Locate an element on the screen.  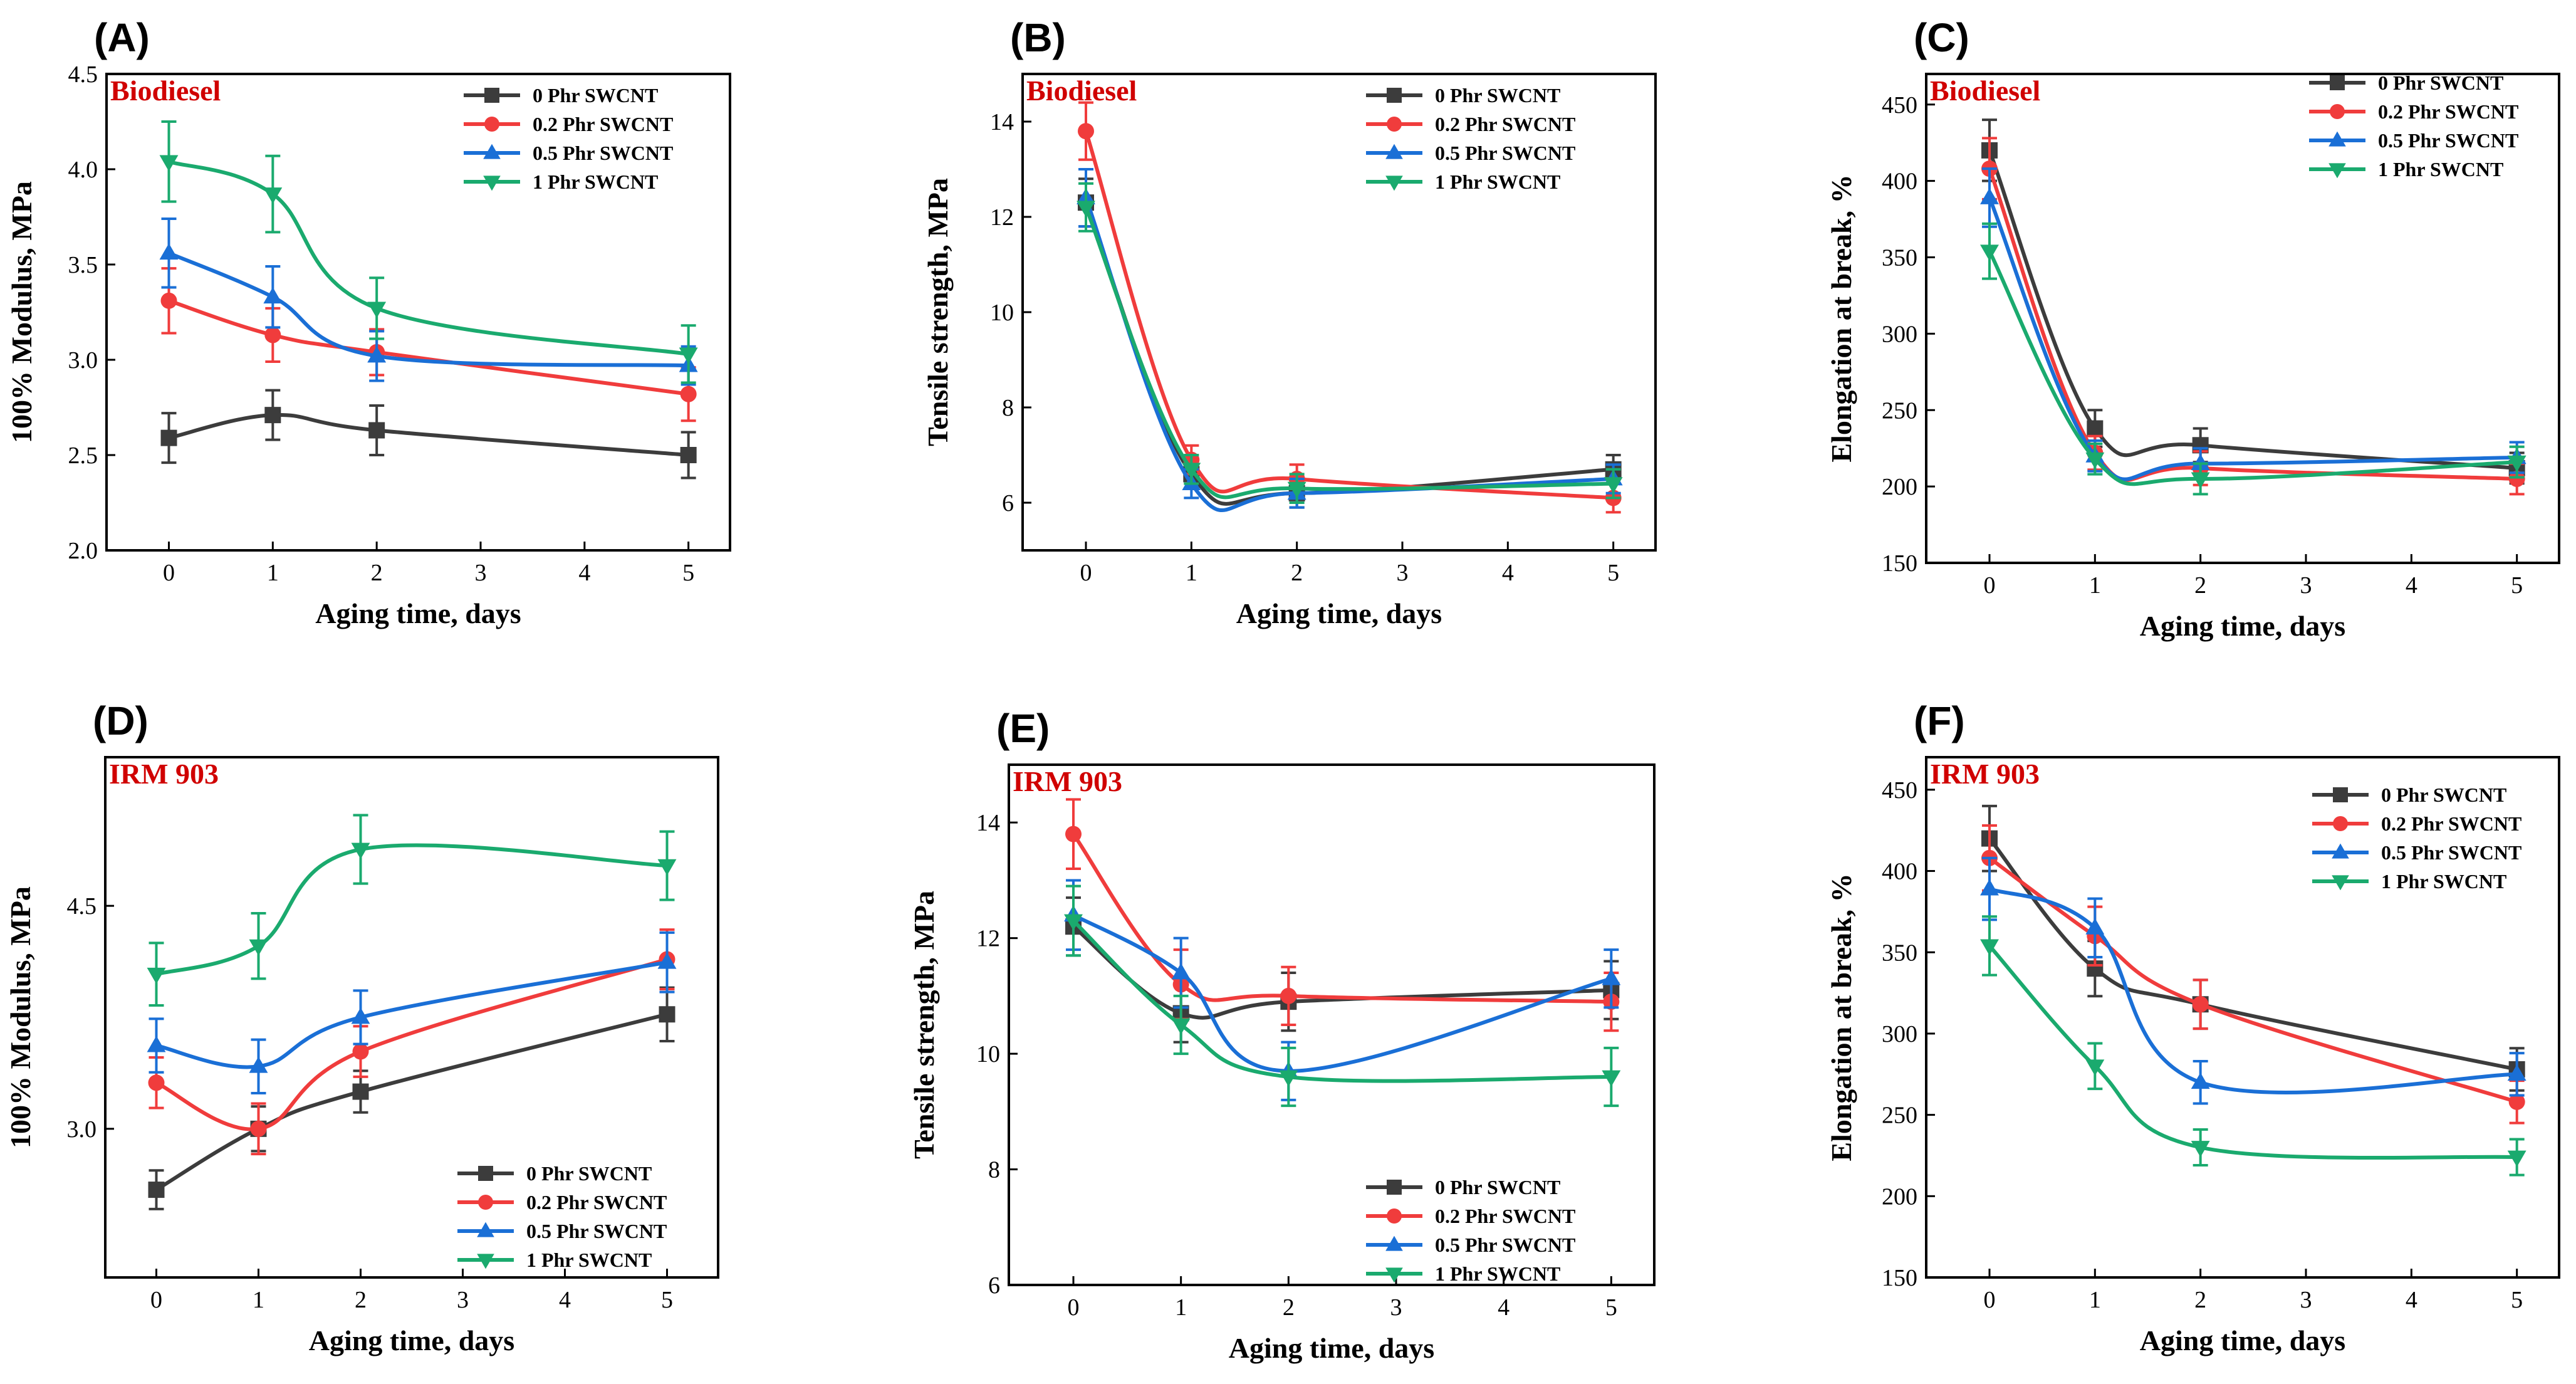
y-axis-title: 100% Modulus, MPa is located at coordinates (20, 1017).